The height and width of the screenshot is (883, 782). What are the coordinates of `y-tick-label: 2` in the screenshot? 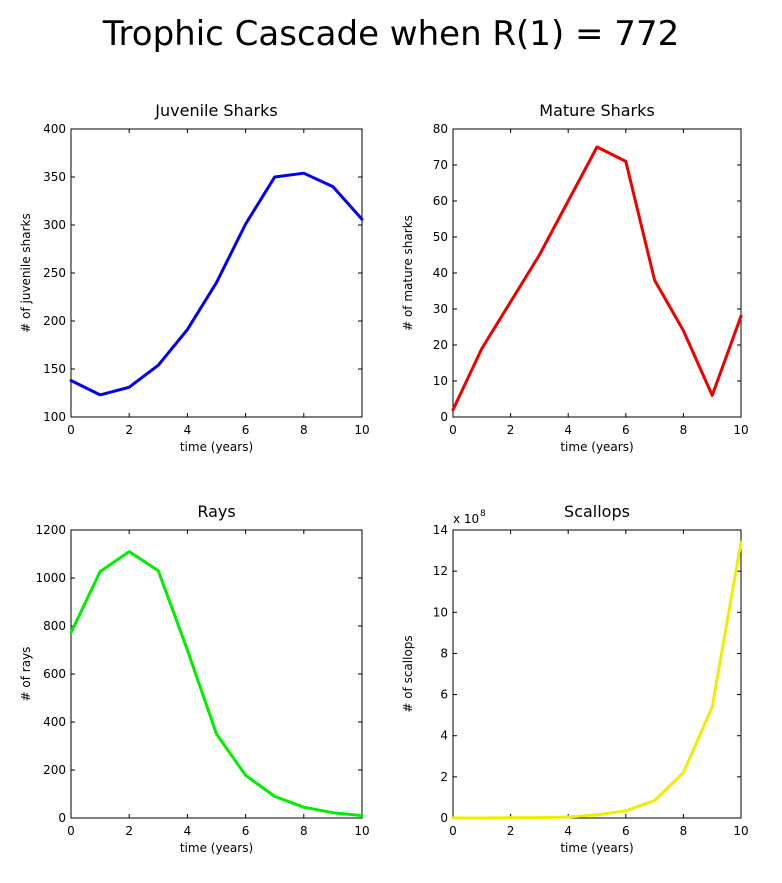 It's located at (444, 777).